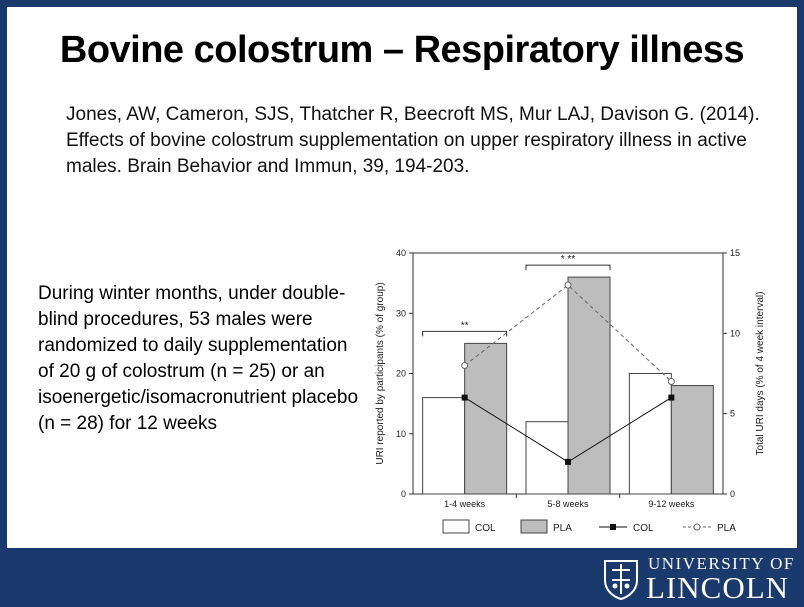 The width and height of the screenshot is (804, 607). What do you see at coordinates (735, 253) in the screenshot?
I see `y2-tick-label: 15` at bounding box center [735, 253].